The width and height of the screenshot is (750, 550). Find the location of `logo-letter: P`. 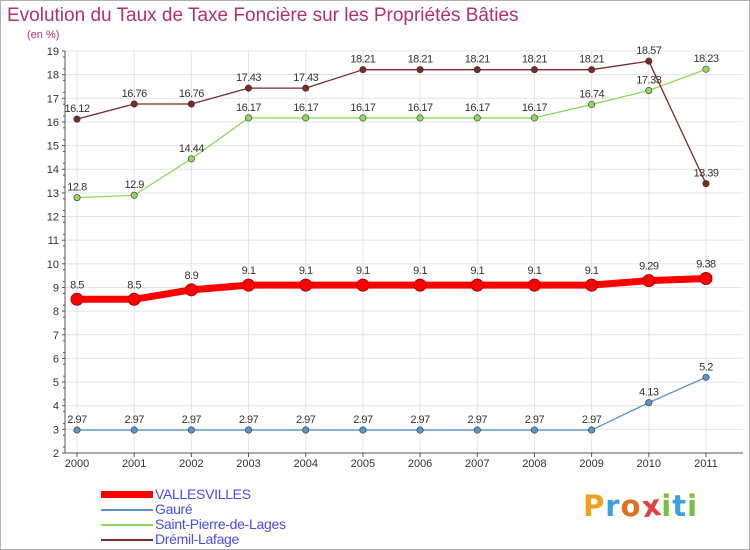

logo-letter: P is located at coordinates (594, 506).